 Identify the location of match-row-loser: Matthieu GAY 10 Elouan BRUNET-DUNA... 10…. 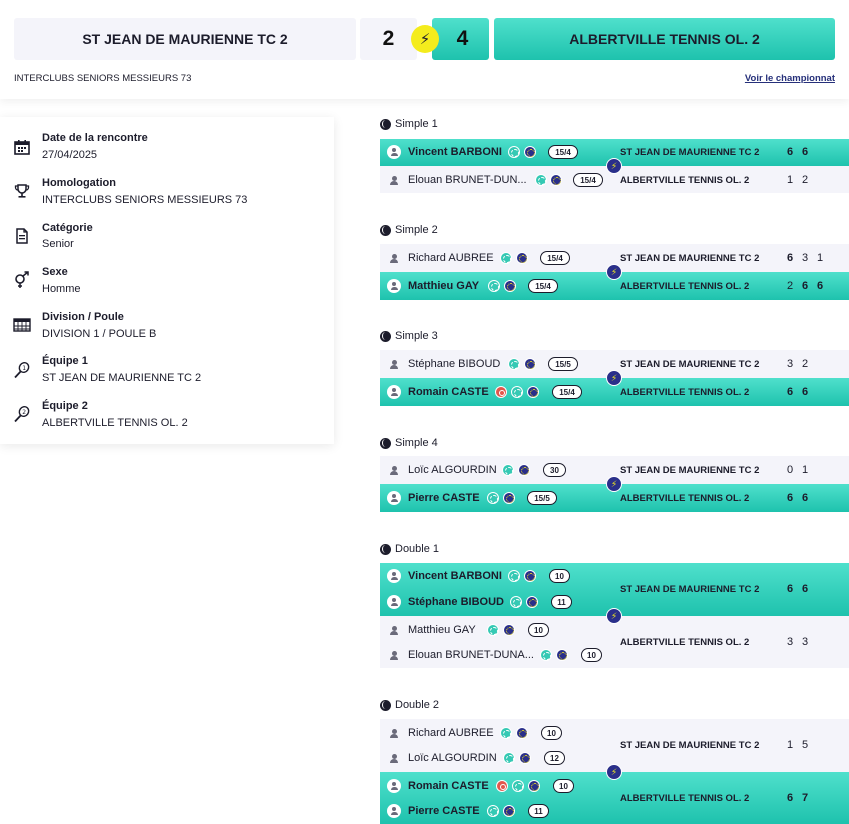
(614, 642).